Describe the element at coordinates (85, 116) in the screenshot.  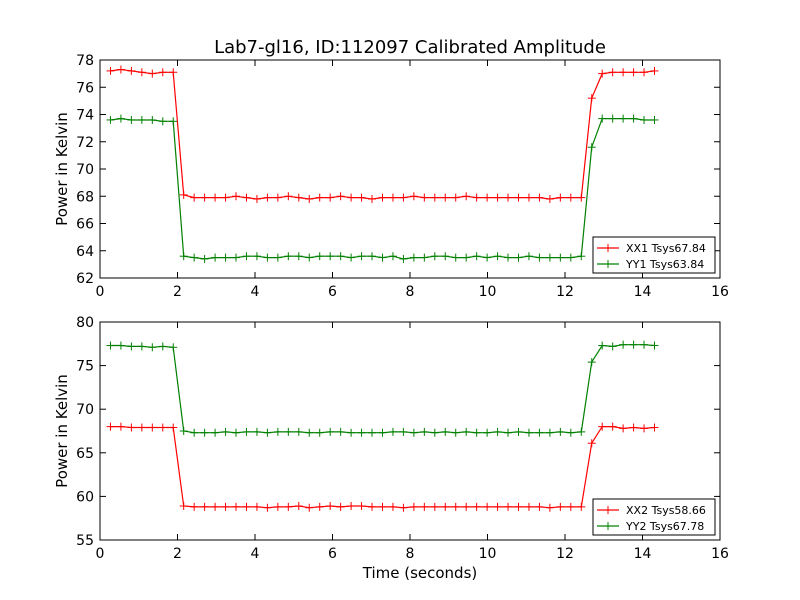
I see `y-tick-label: 74` at that location.